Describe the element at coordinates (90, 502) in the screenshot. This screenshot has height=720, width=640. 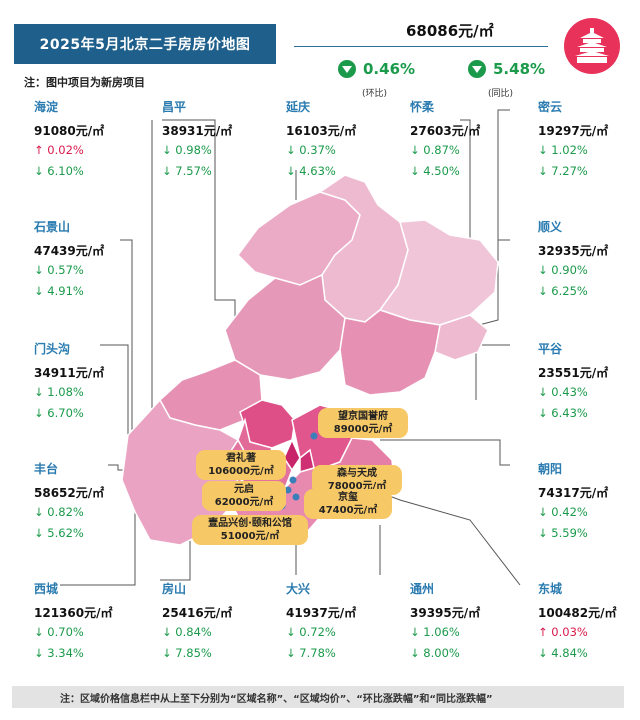
I see `district-panel-fengtai: 丰台 58652元/㎡ ↓ 0.82% ↓ 5.62%` at that location.